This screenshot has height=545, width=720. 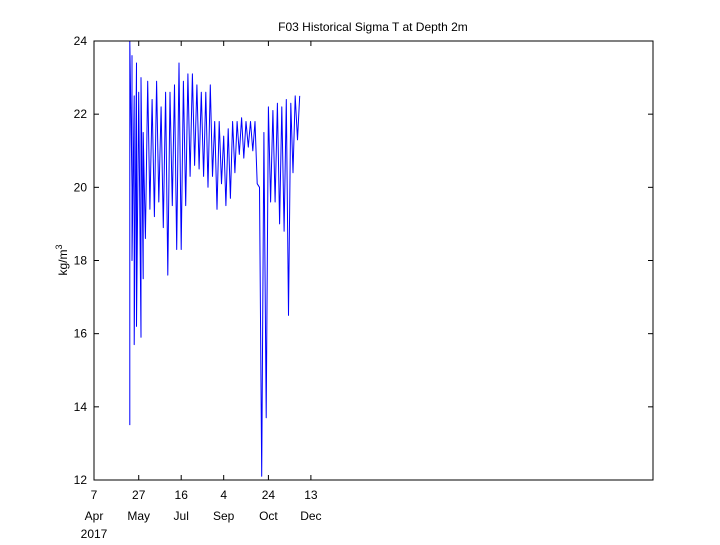 What do you see at coordinates (223, 495) in the screenshot?
I see `x-tick-label: 4` at bounding box center [223, 495].